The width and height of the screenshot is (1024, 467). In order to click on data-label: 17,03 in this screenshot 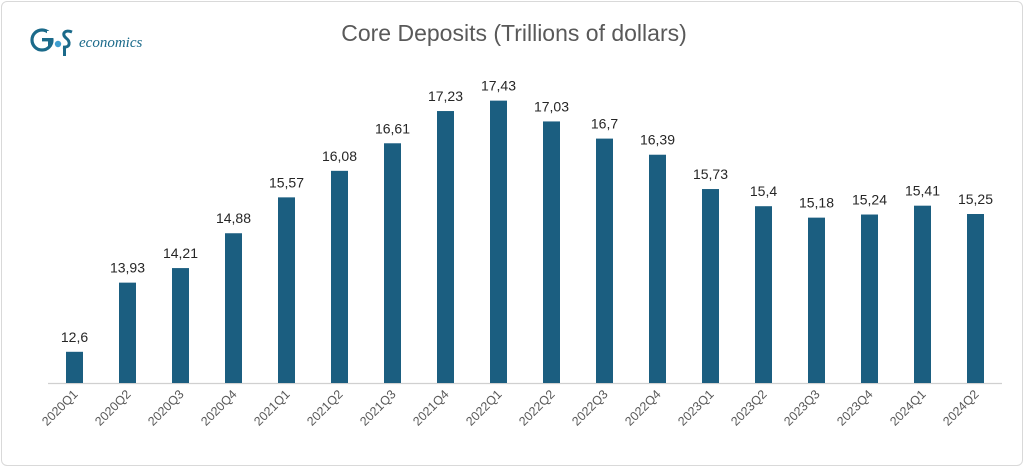, I will do `click(551, 106)`.